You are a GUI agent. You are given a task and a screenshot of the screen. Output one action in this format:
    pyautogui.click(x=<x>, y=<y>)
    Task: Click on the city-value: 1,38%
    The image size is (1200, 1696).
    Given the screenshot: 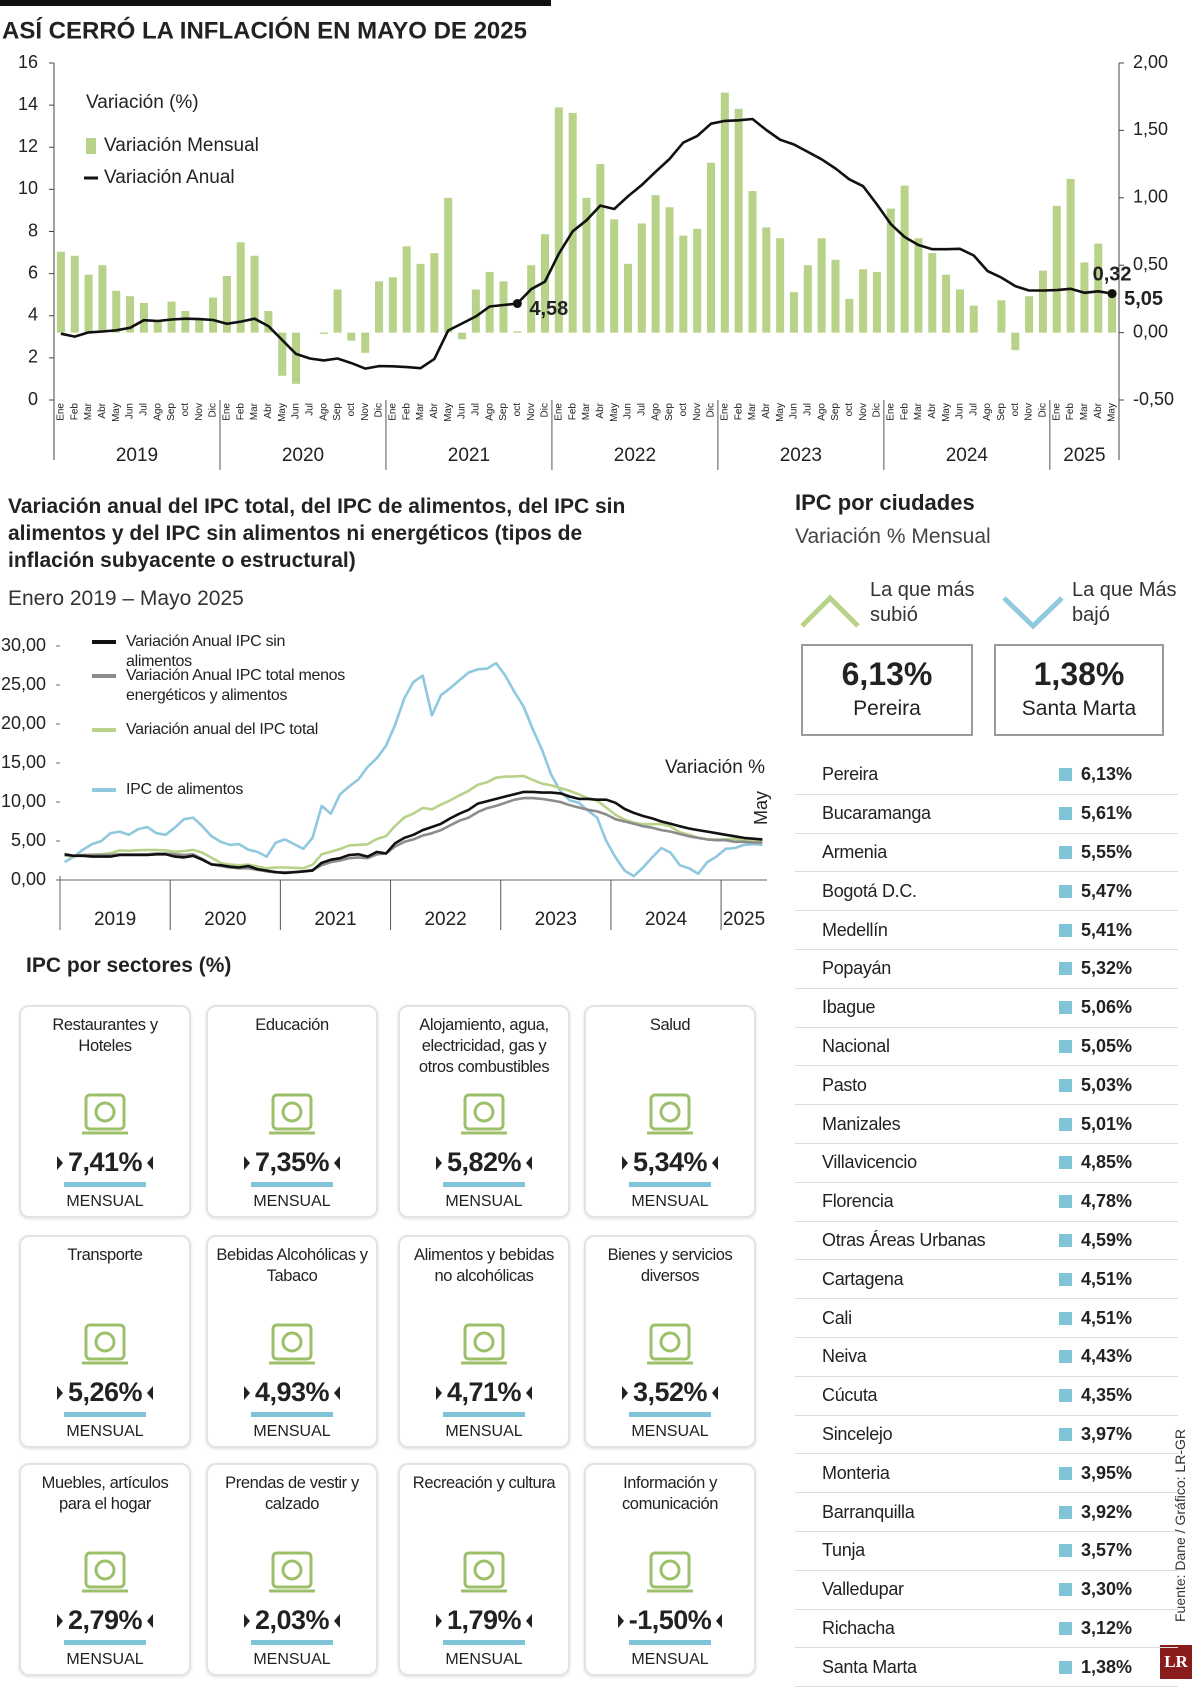 What is the action you would take?
    pyautogui.click(x=1107, y=1666)
    